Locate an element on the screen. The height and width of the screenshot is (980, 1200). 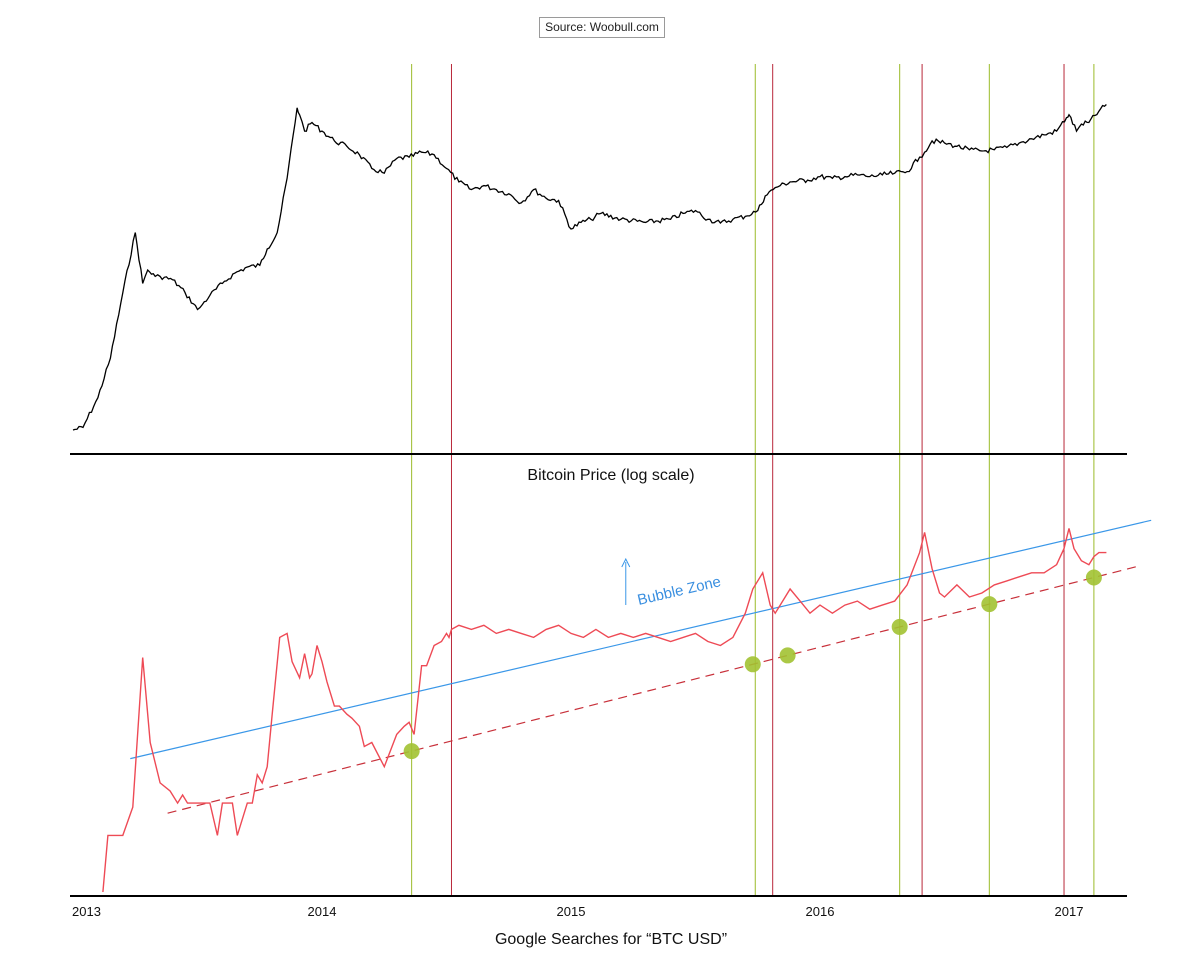
x-tick-label-2017: 2017 is located at coordinates (1069, 911).